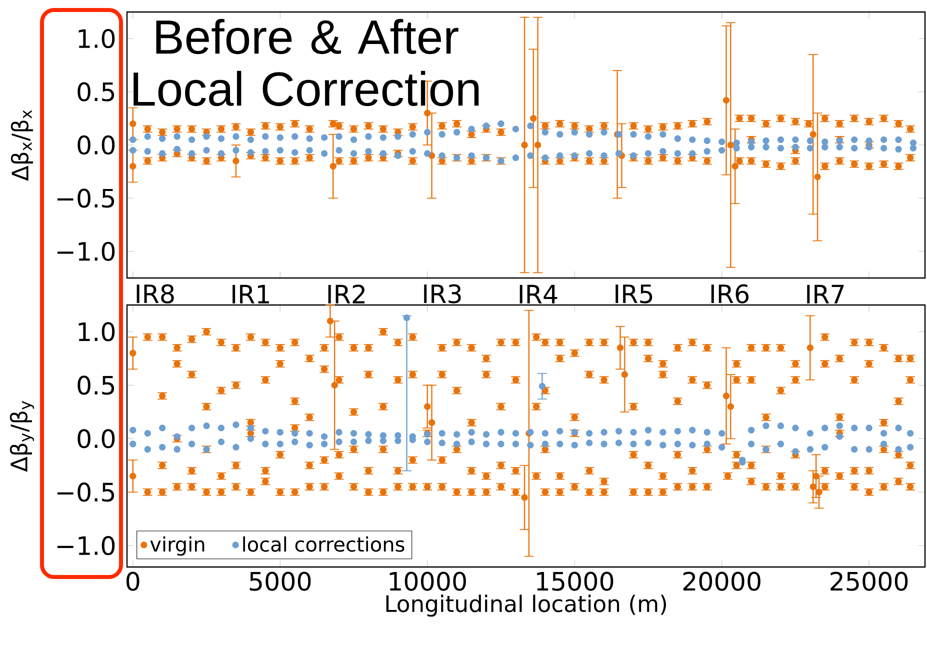  I want to click on x-tick-label: 10000, so click(428, 581).